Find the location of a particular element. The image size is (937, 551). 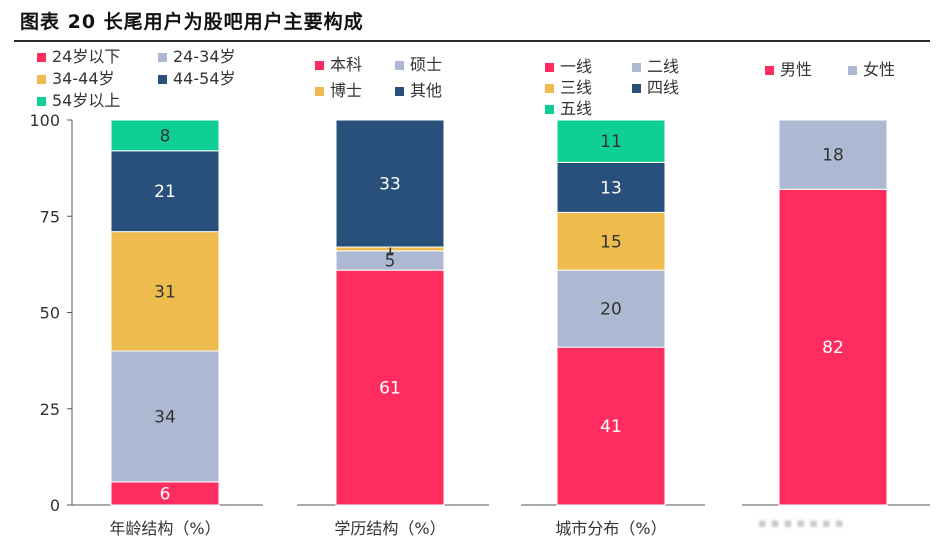

legend-label: 博士 is located at coordinates (346, 90).